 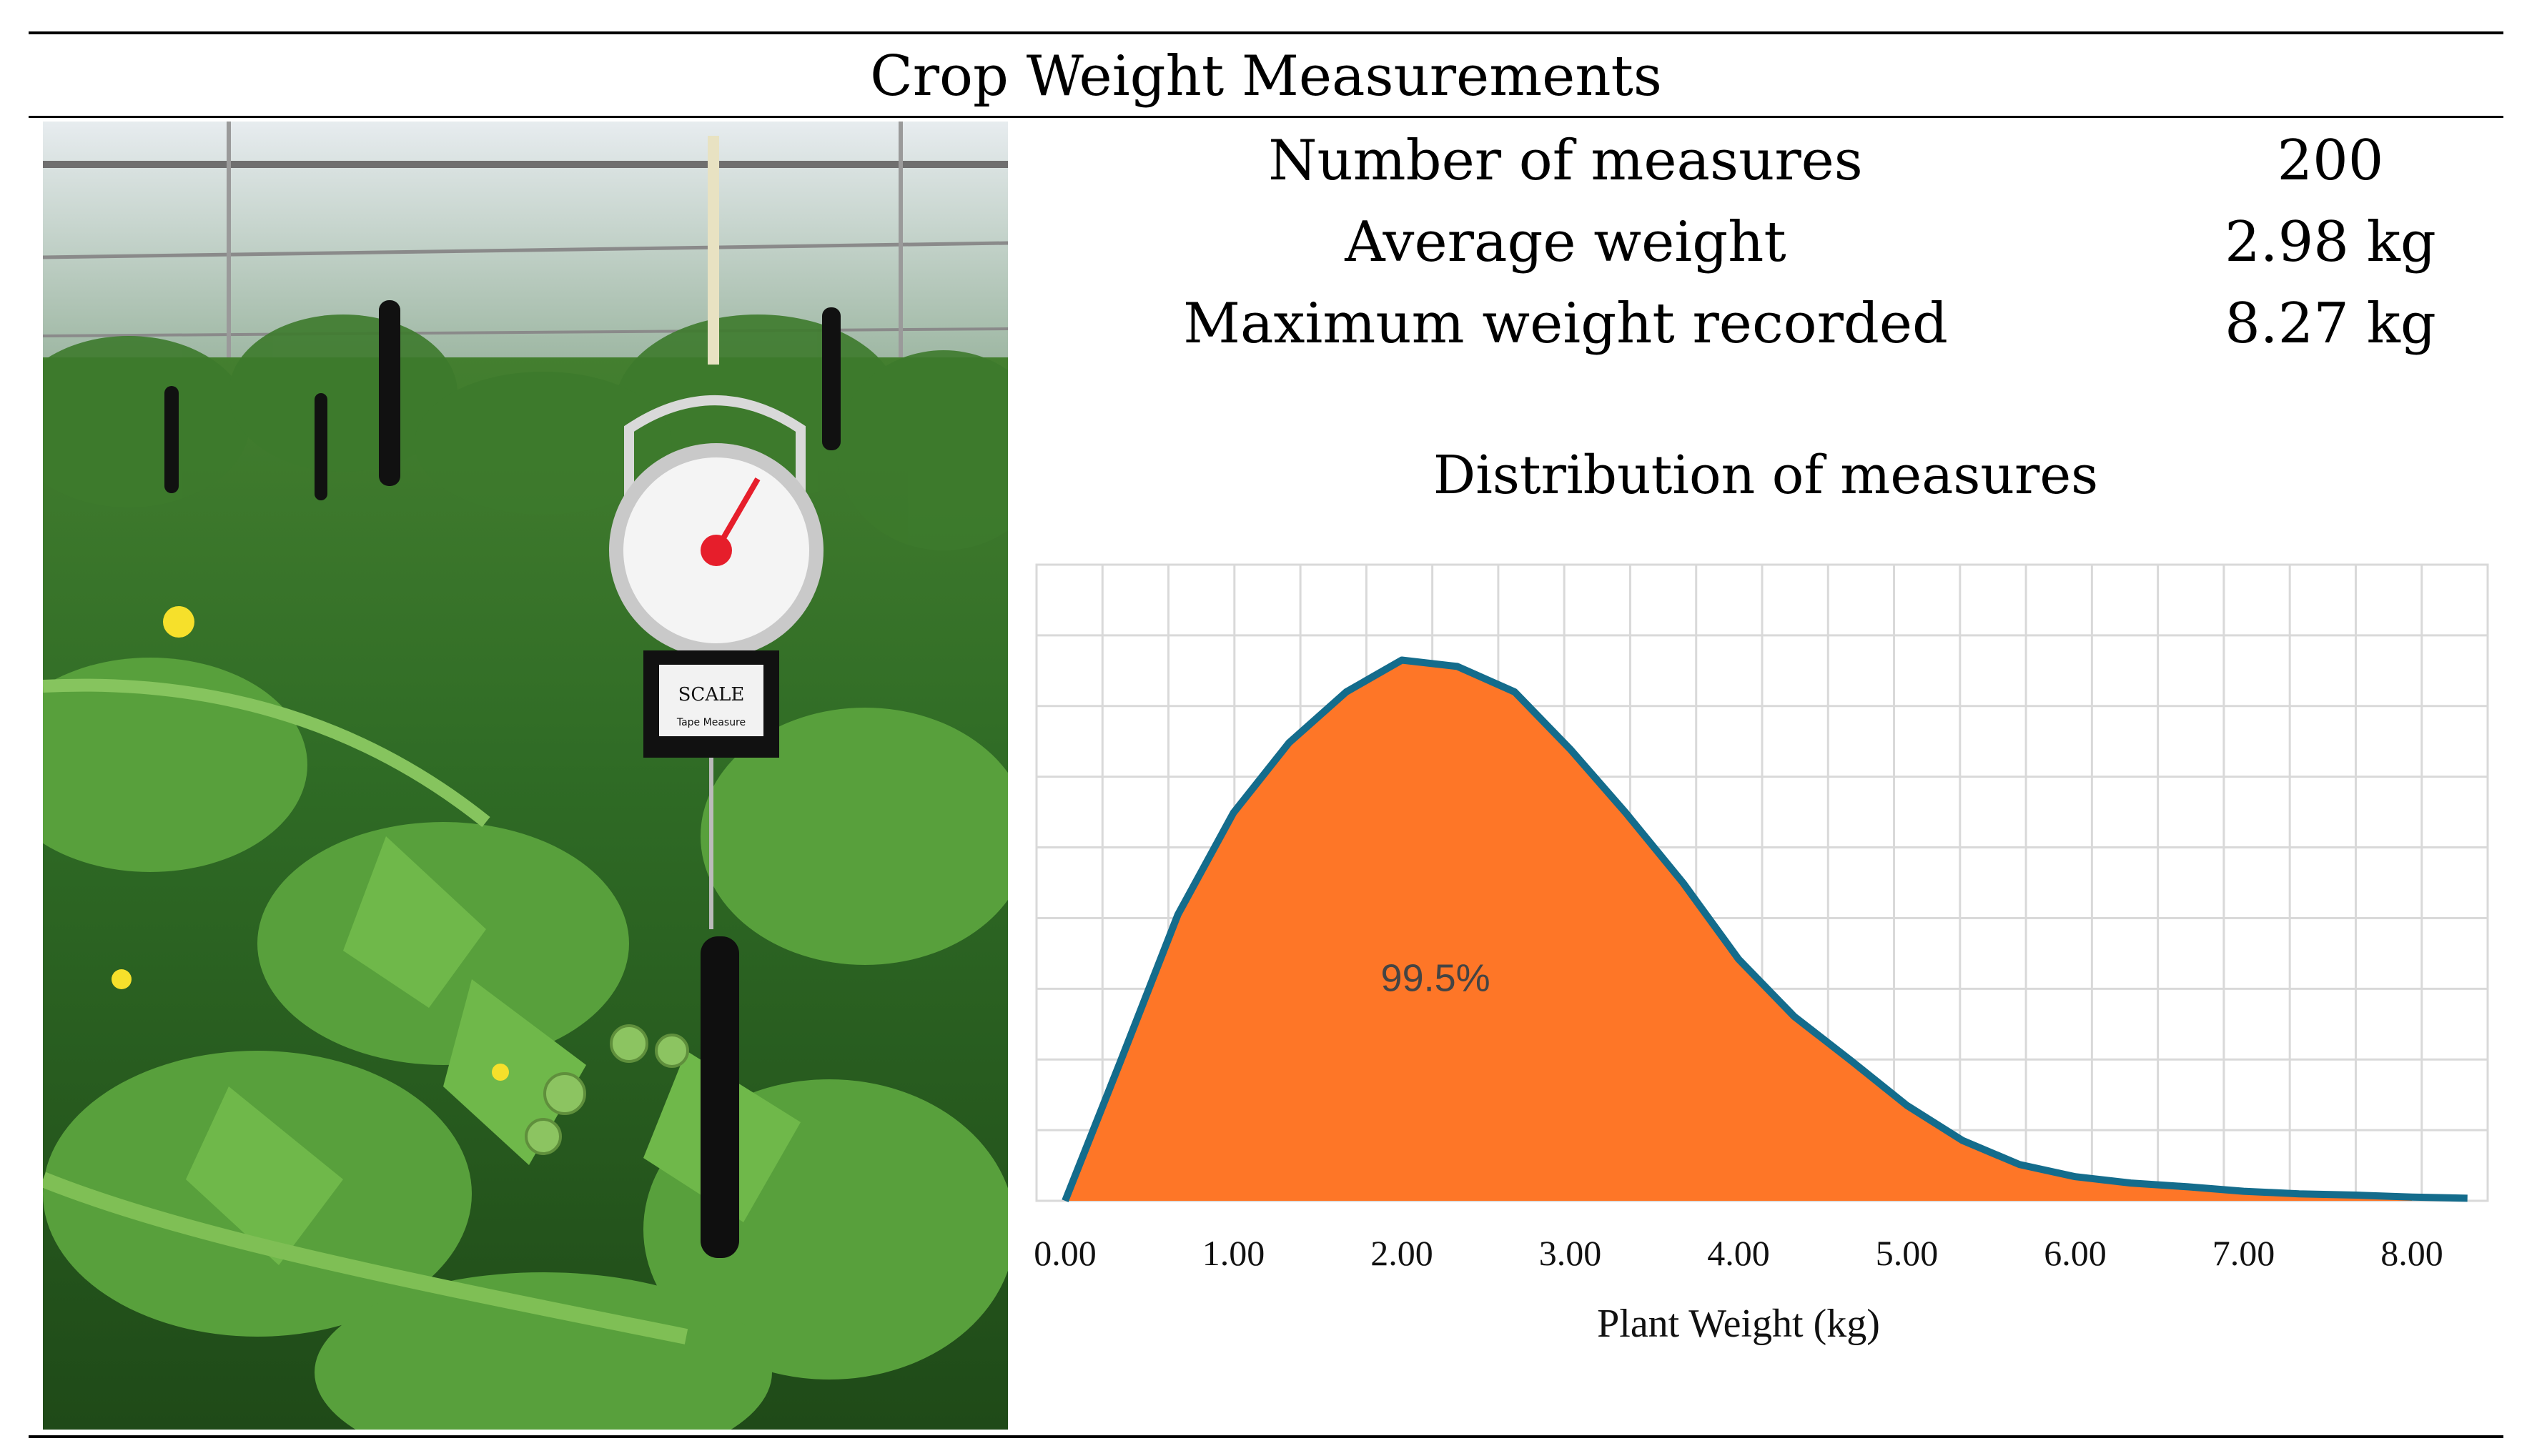 What do you see at coordinates (1738, 1324) in the screenshot?
I see `chart-x-axis-label: Plant Weight (kg)` at bounding box center [1738, 1324].